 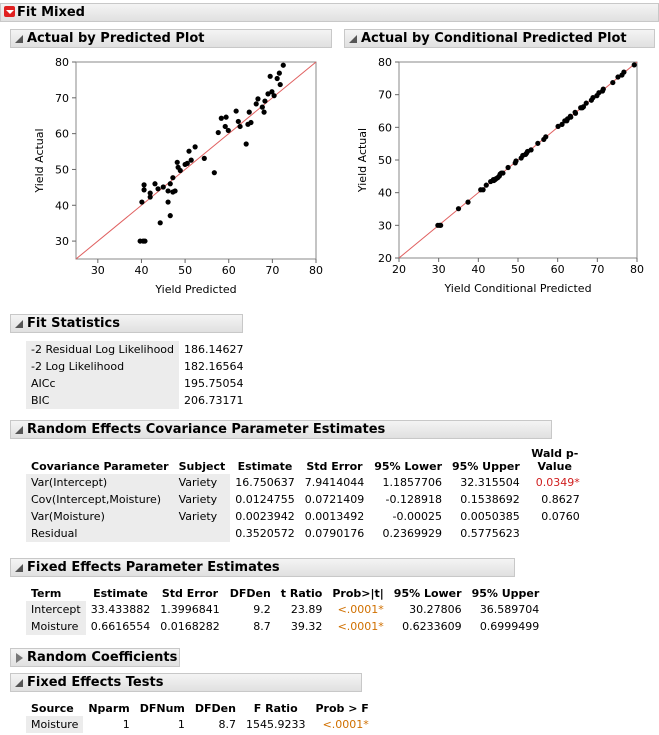 What do you see at coordinates (120, 626) in the screenshot?
I see `table-cell: 0.6616554` at bounding box center [120, 626].